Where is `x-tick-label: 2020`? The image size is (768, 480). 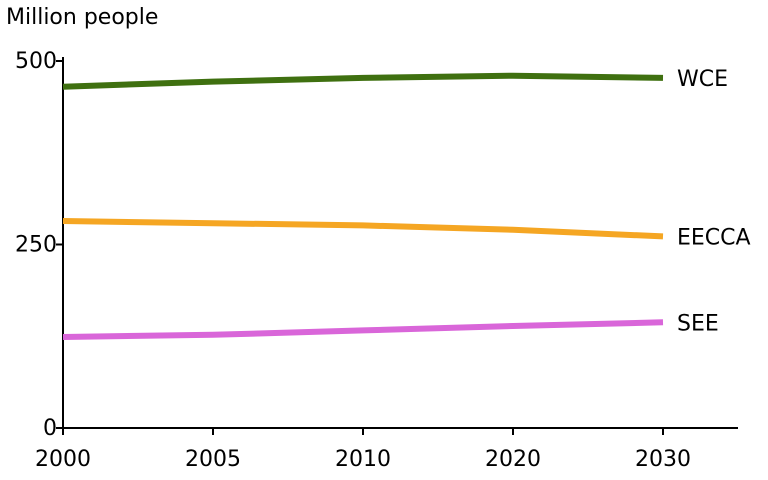 x-tick-label: 2020 is located at coordinates (513, 459).